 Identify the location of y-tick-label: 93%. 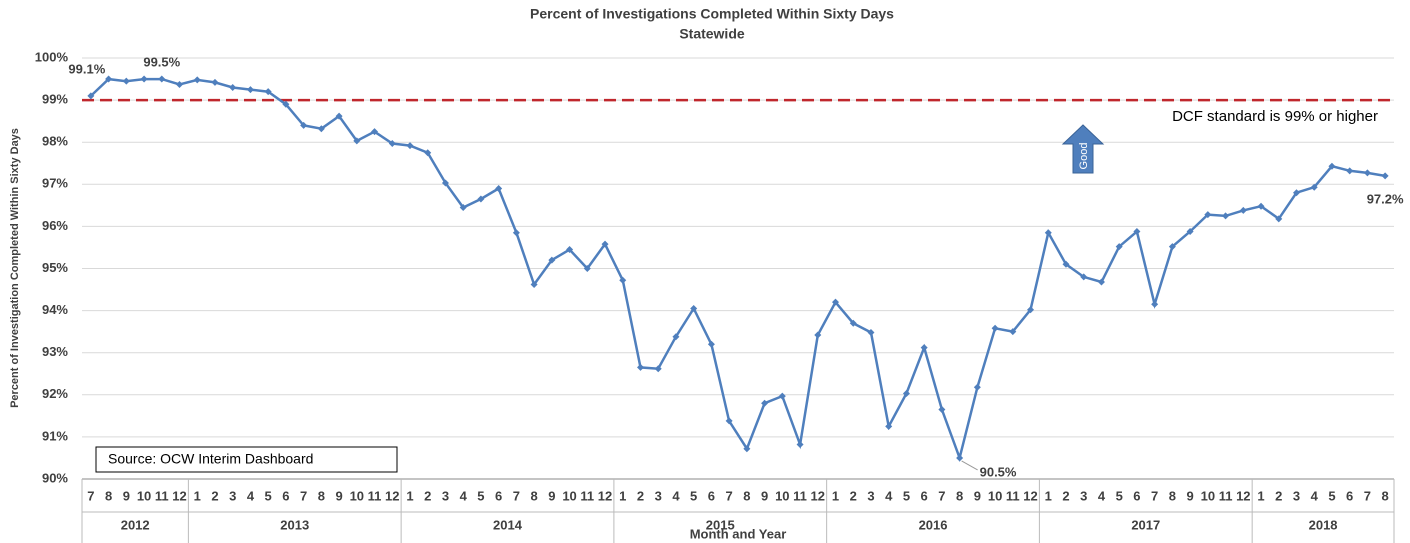
(55, 351).